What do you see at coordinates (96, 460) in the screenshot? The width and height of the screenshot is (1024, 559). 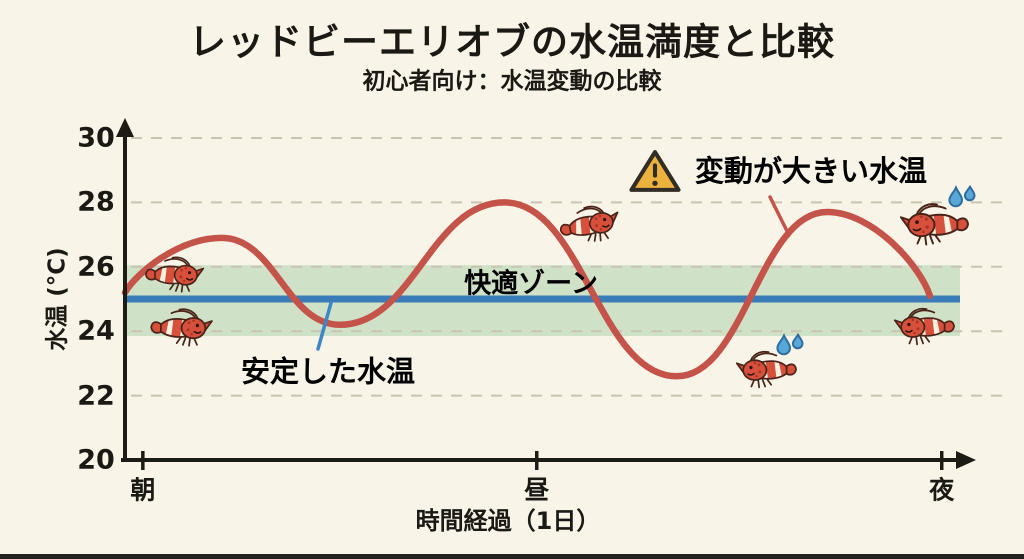 I see `y-tick-label: 20` at bounding box center [96, 460].